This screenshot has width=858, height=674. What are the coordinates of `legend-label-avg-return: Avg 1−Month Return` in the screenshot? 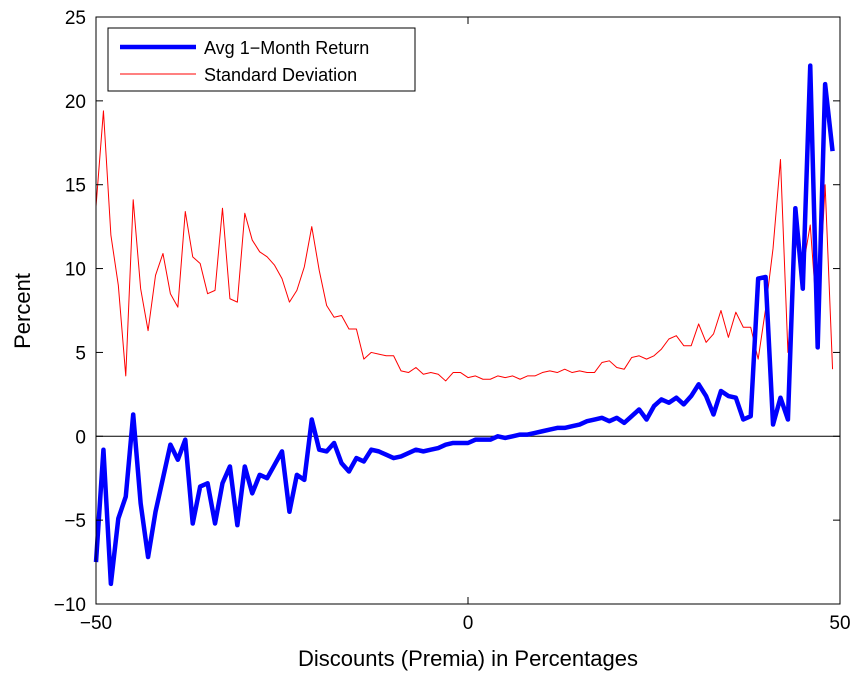 It's located at (286, 48).